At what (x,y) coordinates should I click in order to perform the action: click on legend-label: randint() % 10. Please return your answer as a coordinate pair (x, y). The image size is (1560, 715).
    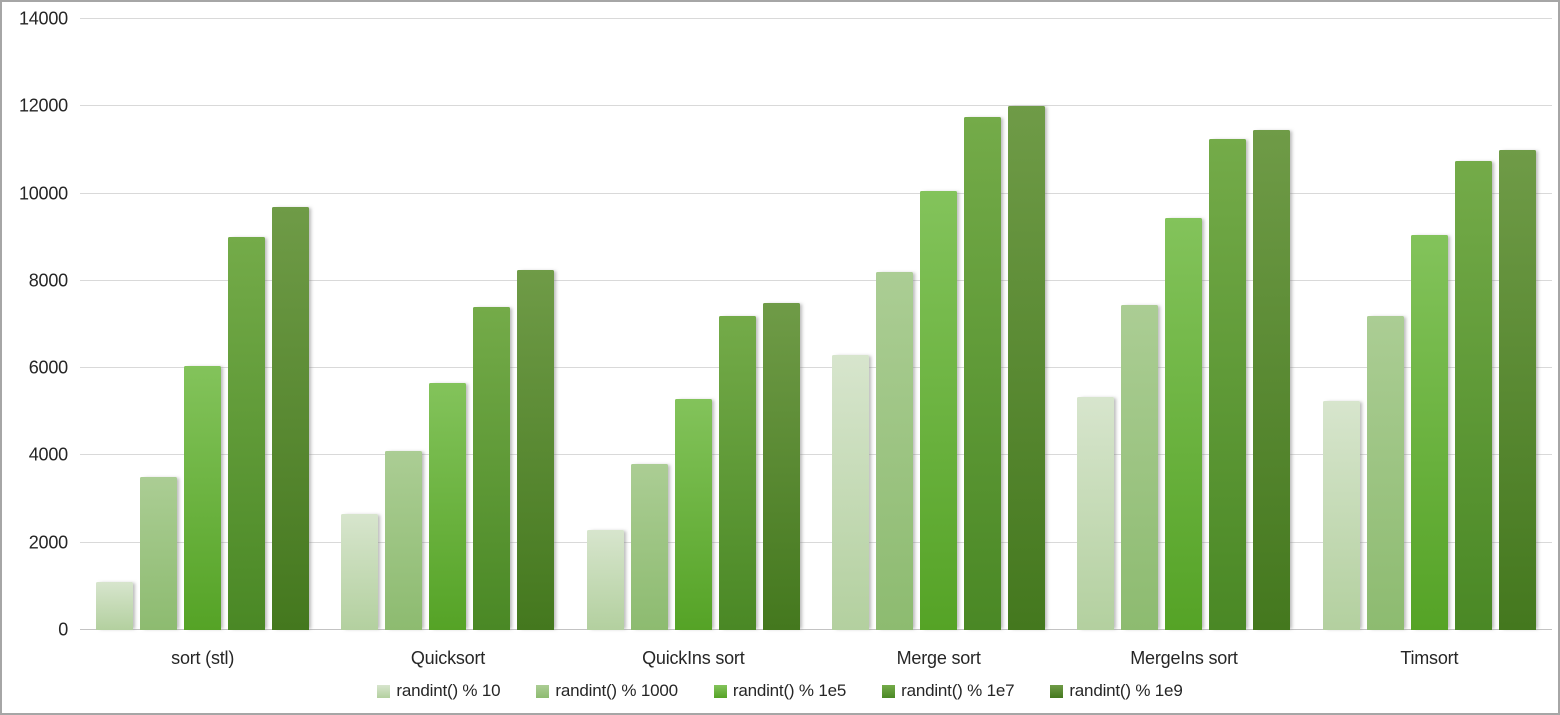
    Looking at the image, I should click on (448, 690).